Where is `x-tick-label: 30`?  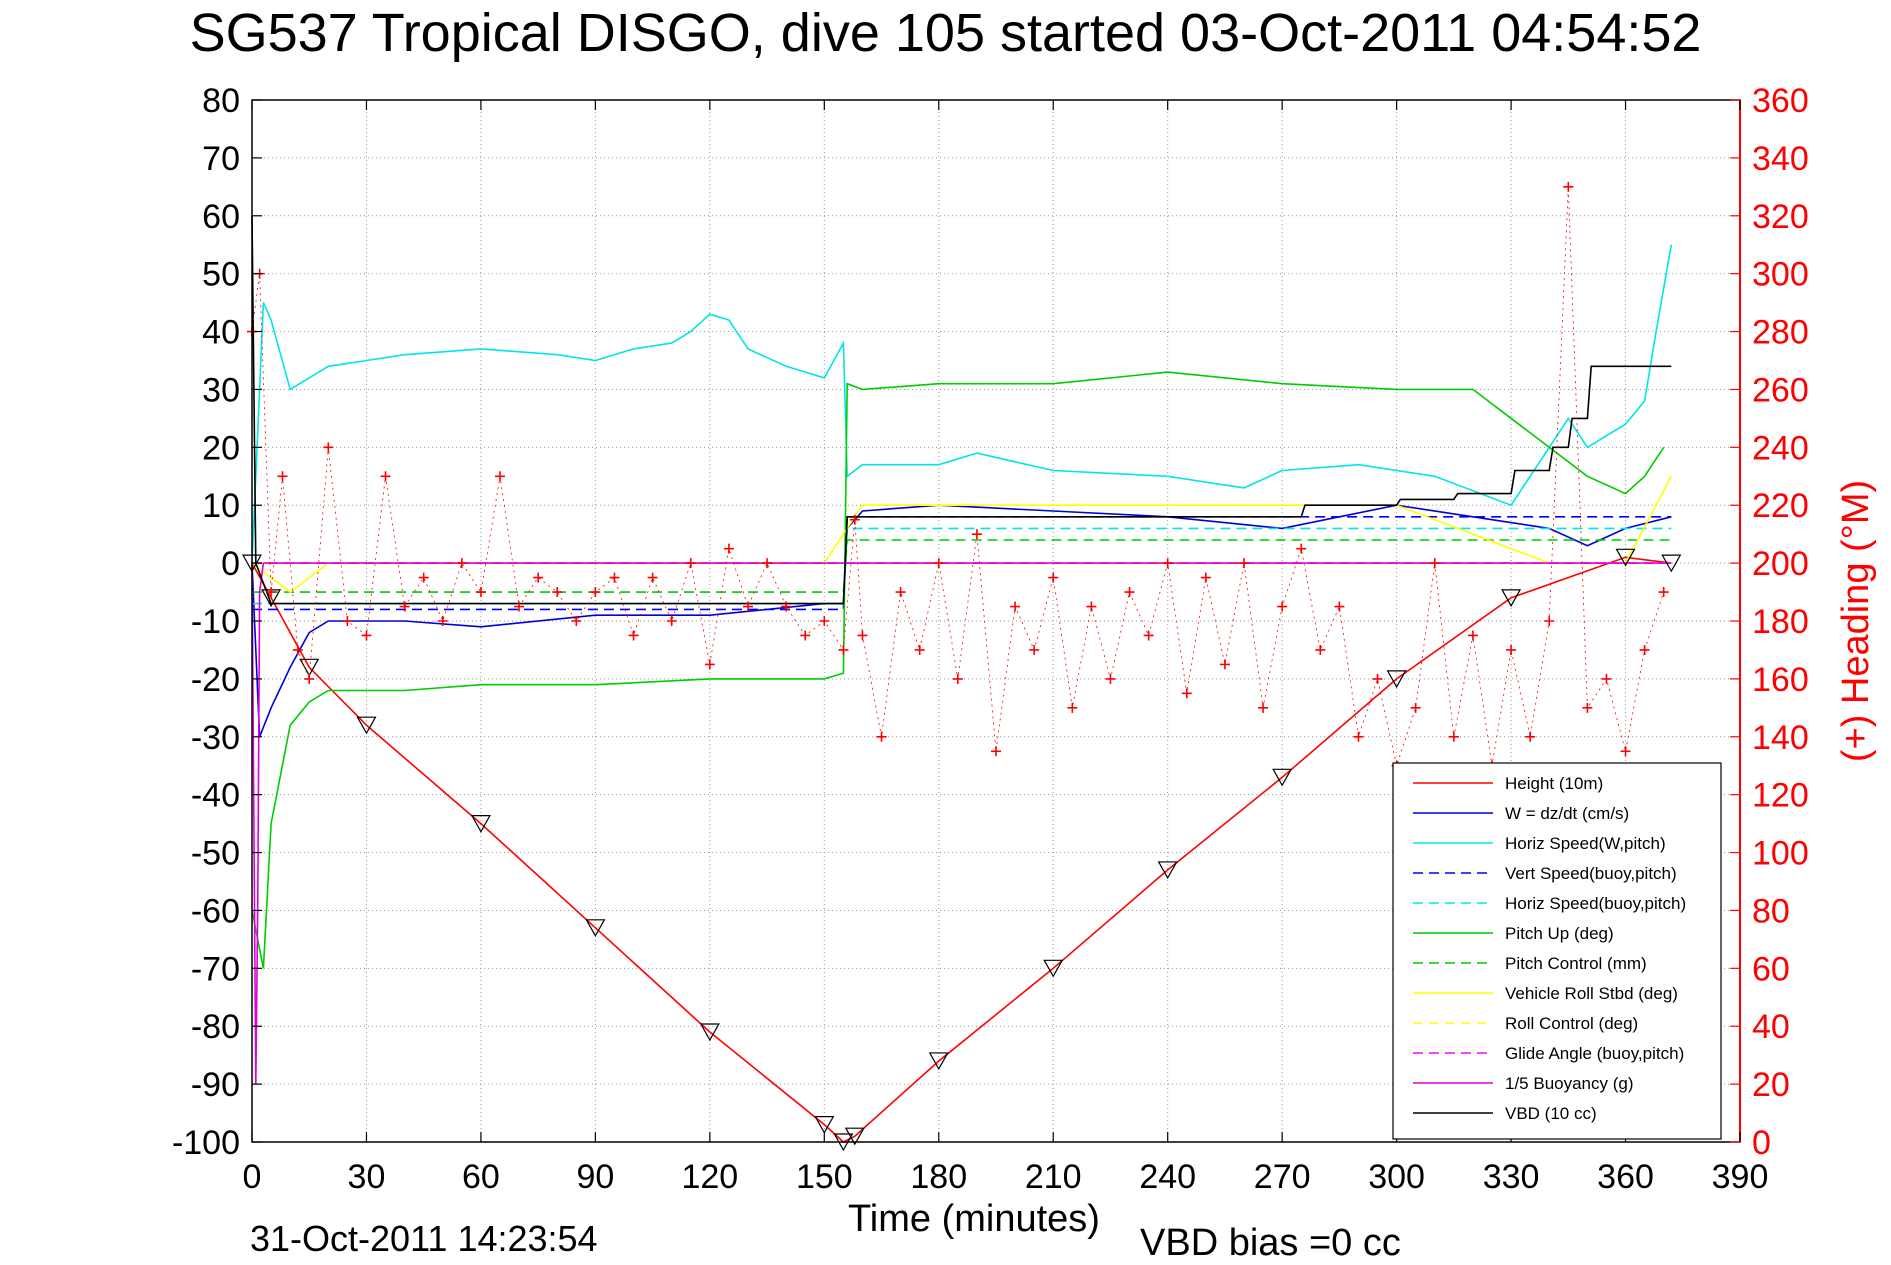
x-tick-label: 30 is located at coordinates (367, 1177).